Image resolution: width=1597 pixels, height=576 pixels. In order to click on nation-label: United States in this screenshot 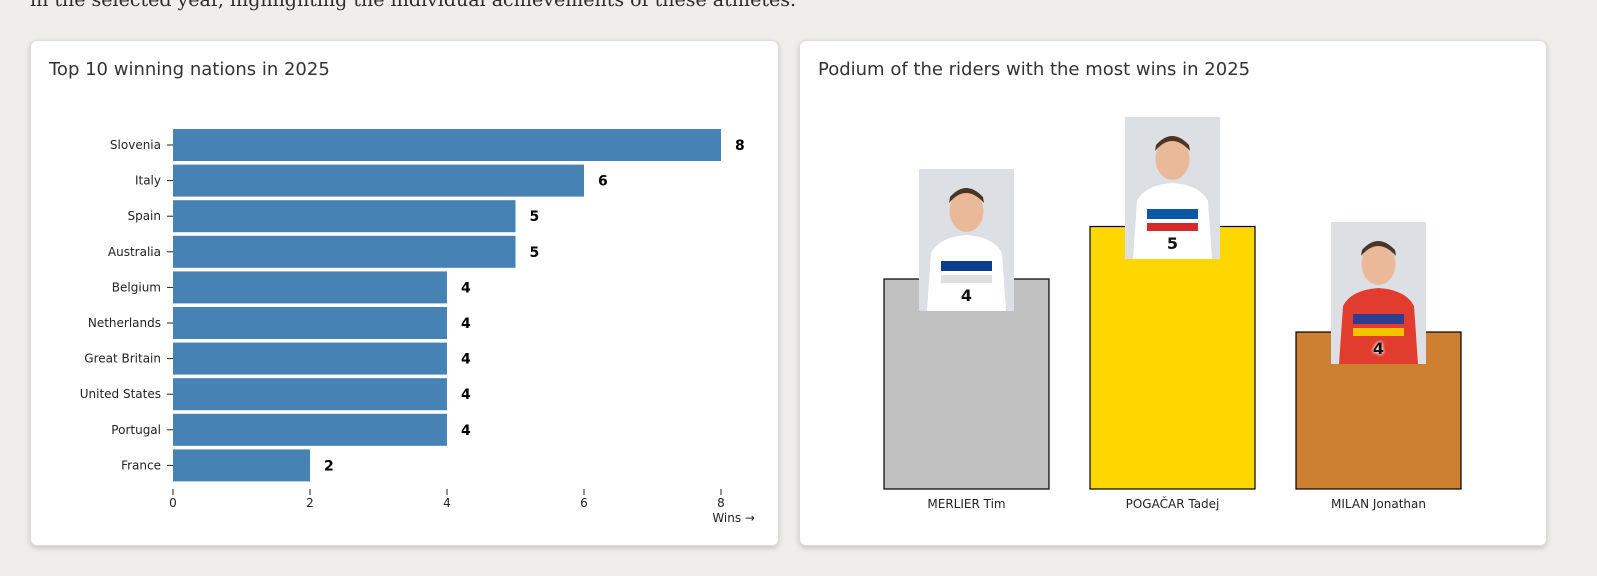, I will do `click(120, 394)`.